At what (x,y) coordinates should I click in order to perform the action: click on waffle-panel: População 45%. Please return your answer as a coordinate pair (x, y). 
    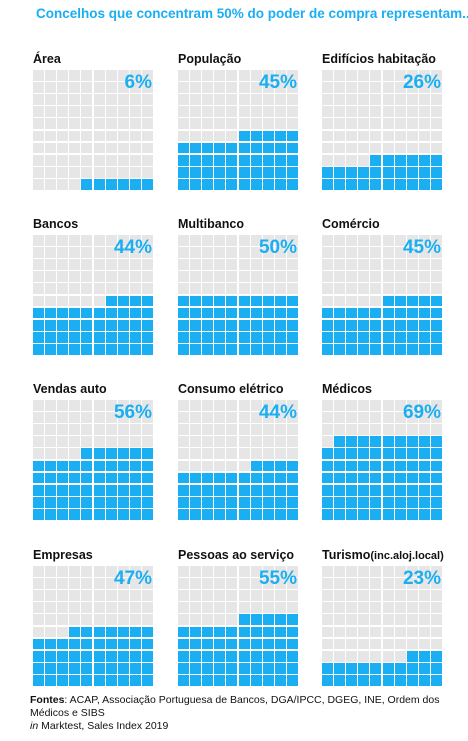
    Looking at the image, I should click on (240, 122).